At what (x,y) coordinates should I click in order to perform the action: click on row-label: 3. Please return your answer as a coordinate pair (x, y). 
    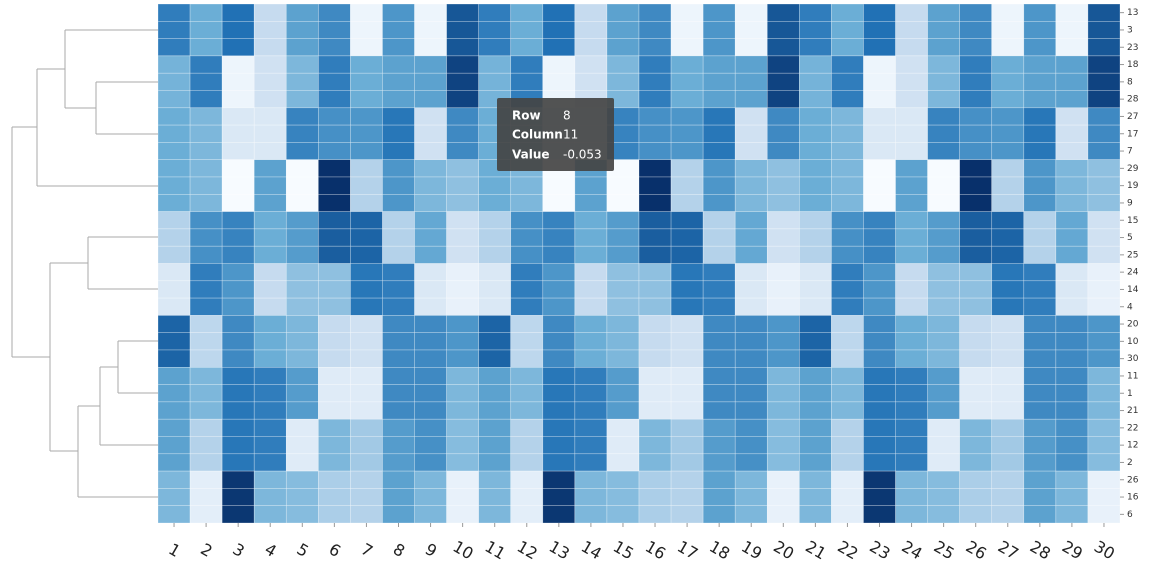
    Looking at the image, I should click on (1130, 30).